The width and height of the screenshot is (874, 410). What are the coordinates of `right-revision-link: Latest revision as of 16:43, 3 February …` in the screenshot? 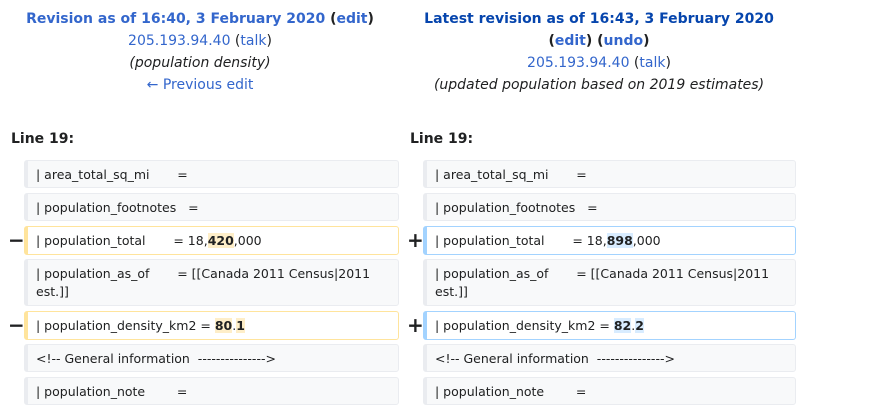 It's located at (599, 19).